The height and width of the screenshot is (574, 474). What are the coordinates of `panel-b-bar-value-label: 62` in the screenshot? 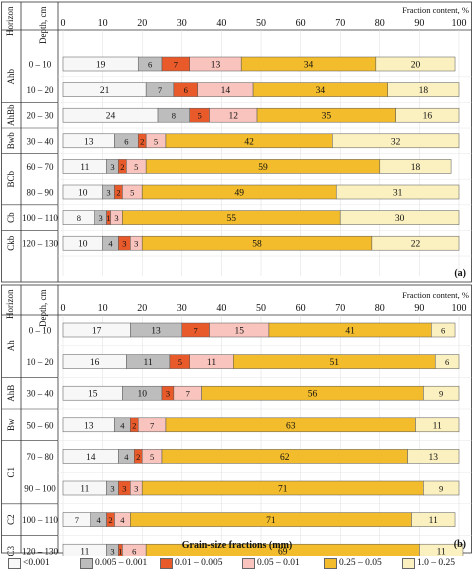 It's located at (285, 458).